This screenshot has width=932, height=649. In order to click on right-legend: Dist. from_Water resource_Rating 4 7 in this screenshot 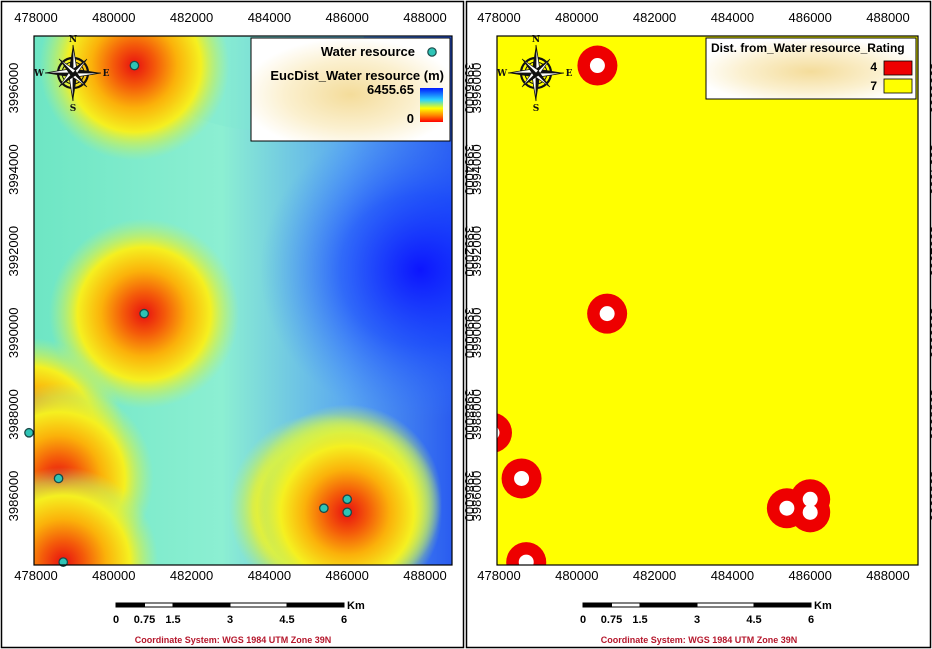, I will do `click(811, 68)`.